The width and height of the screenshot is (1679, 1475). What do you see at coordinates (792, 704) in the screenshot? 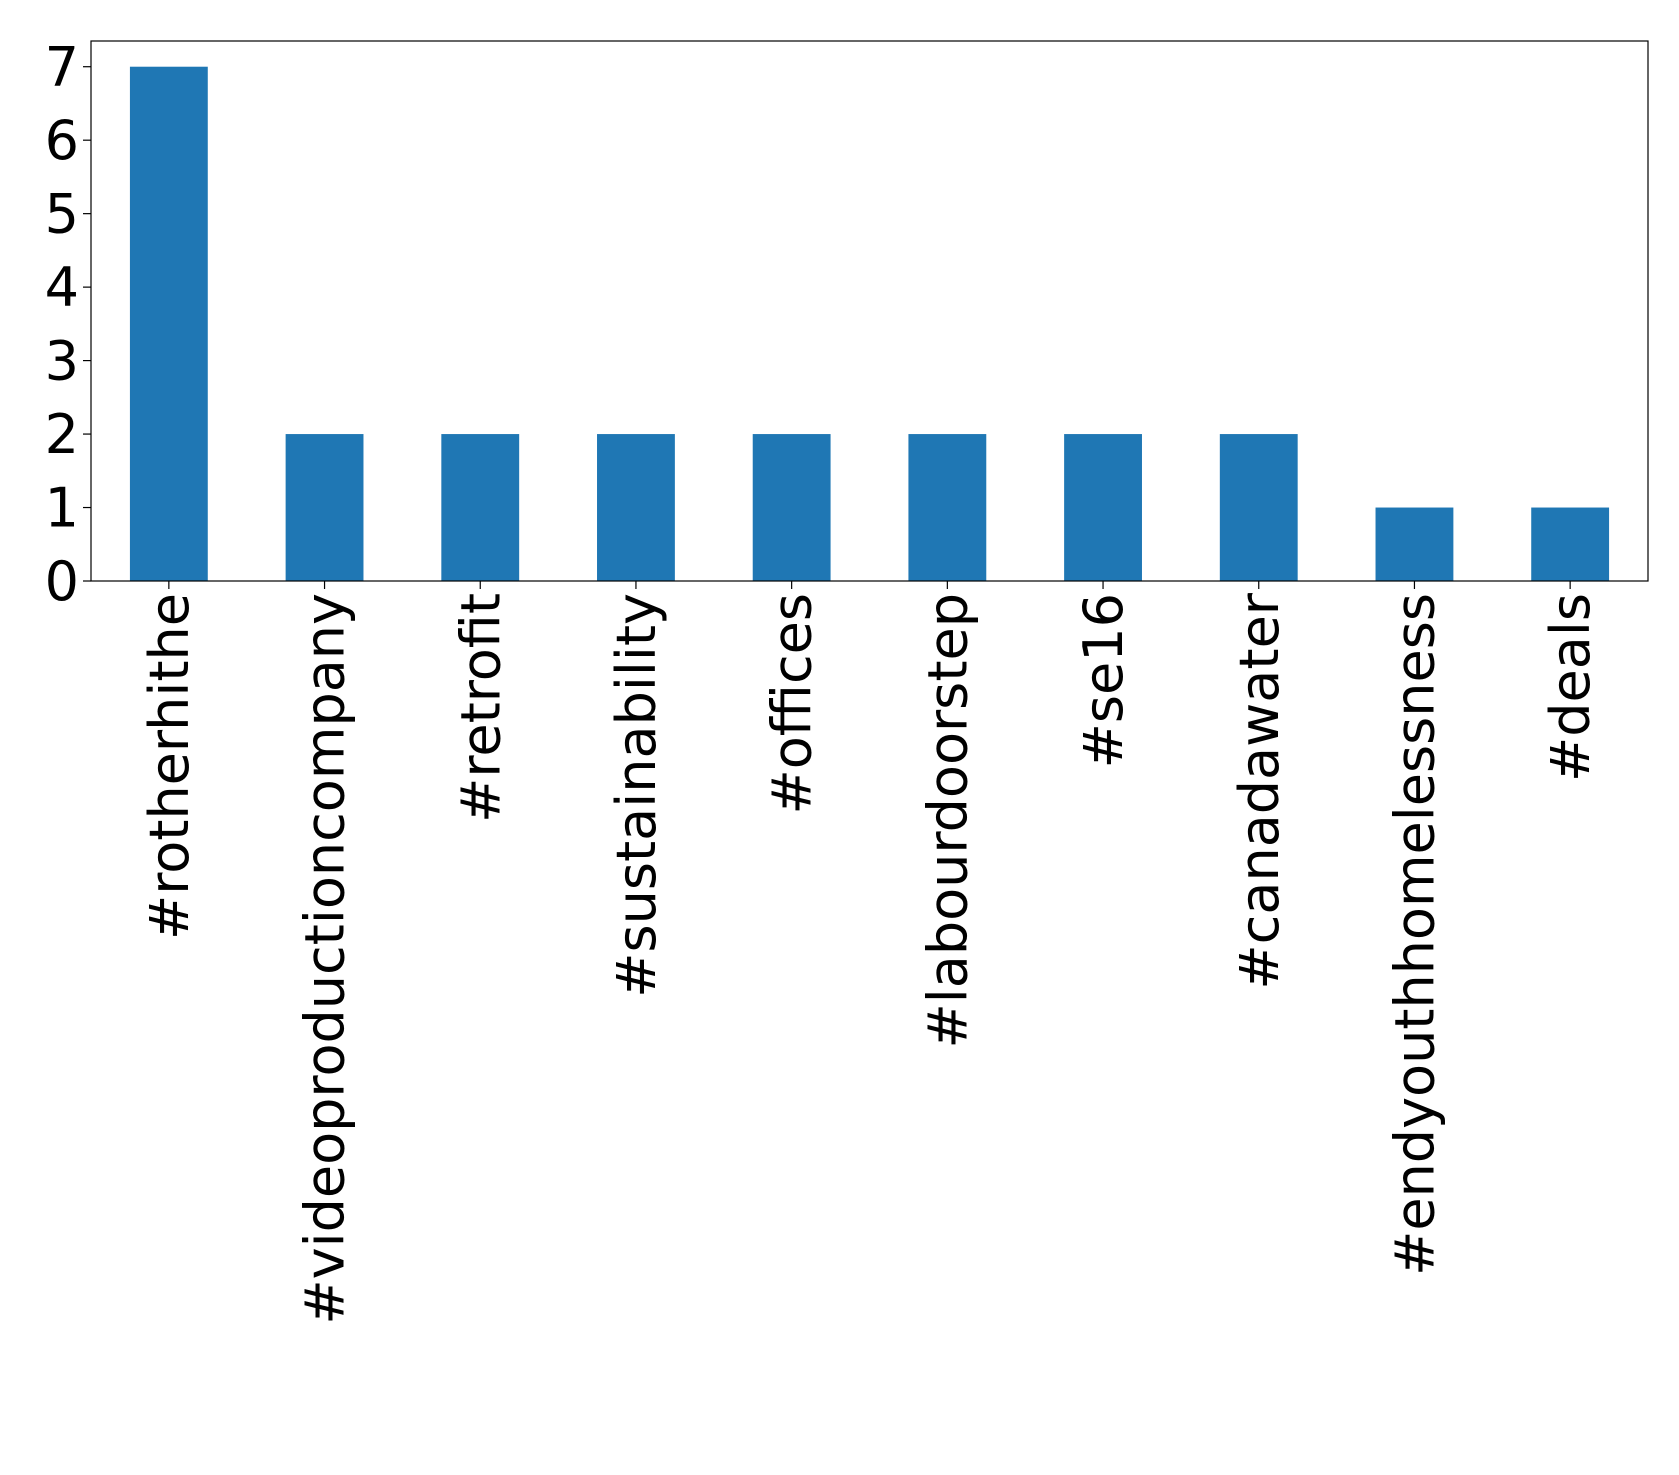
I see `x-tick-label: #offices` at bounding box center [792, 704].